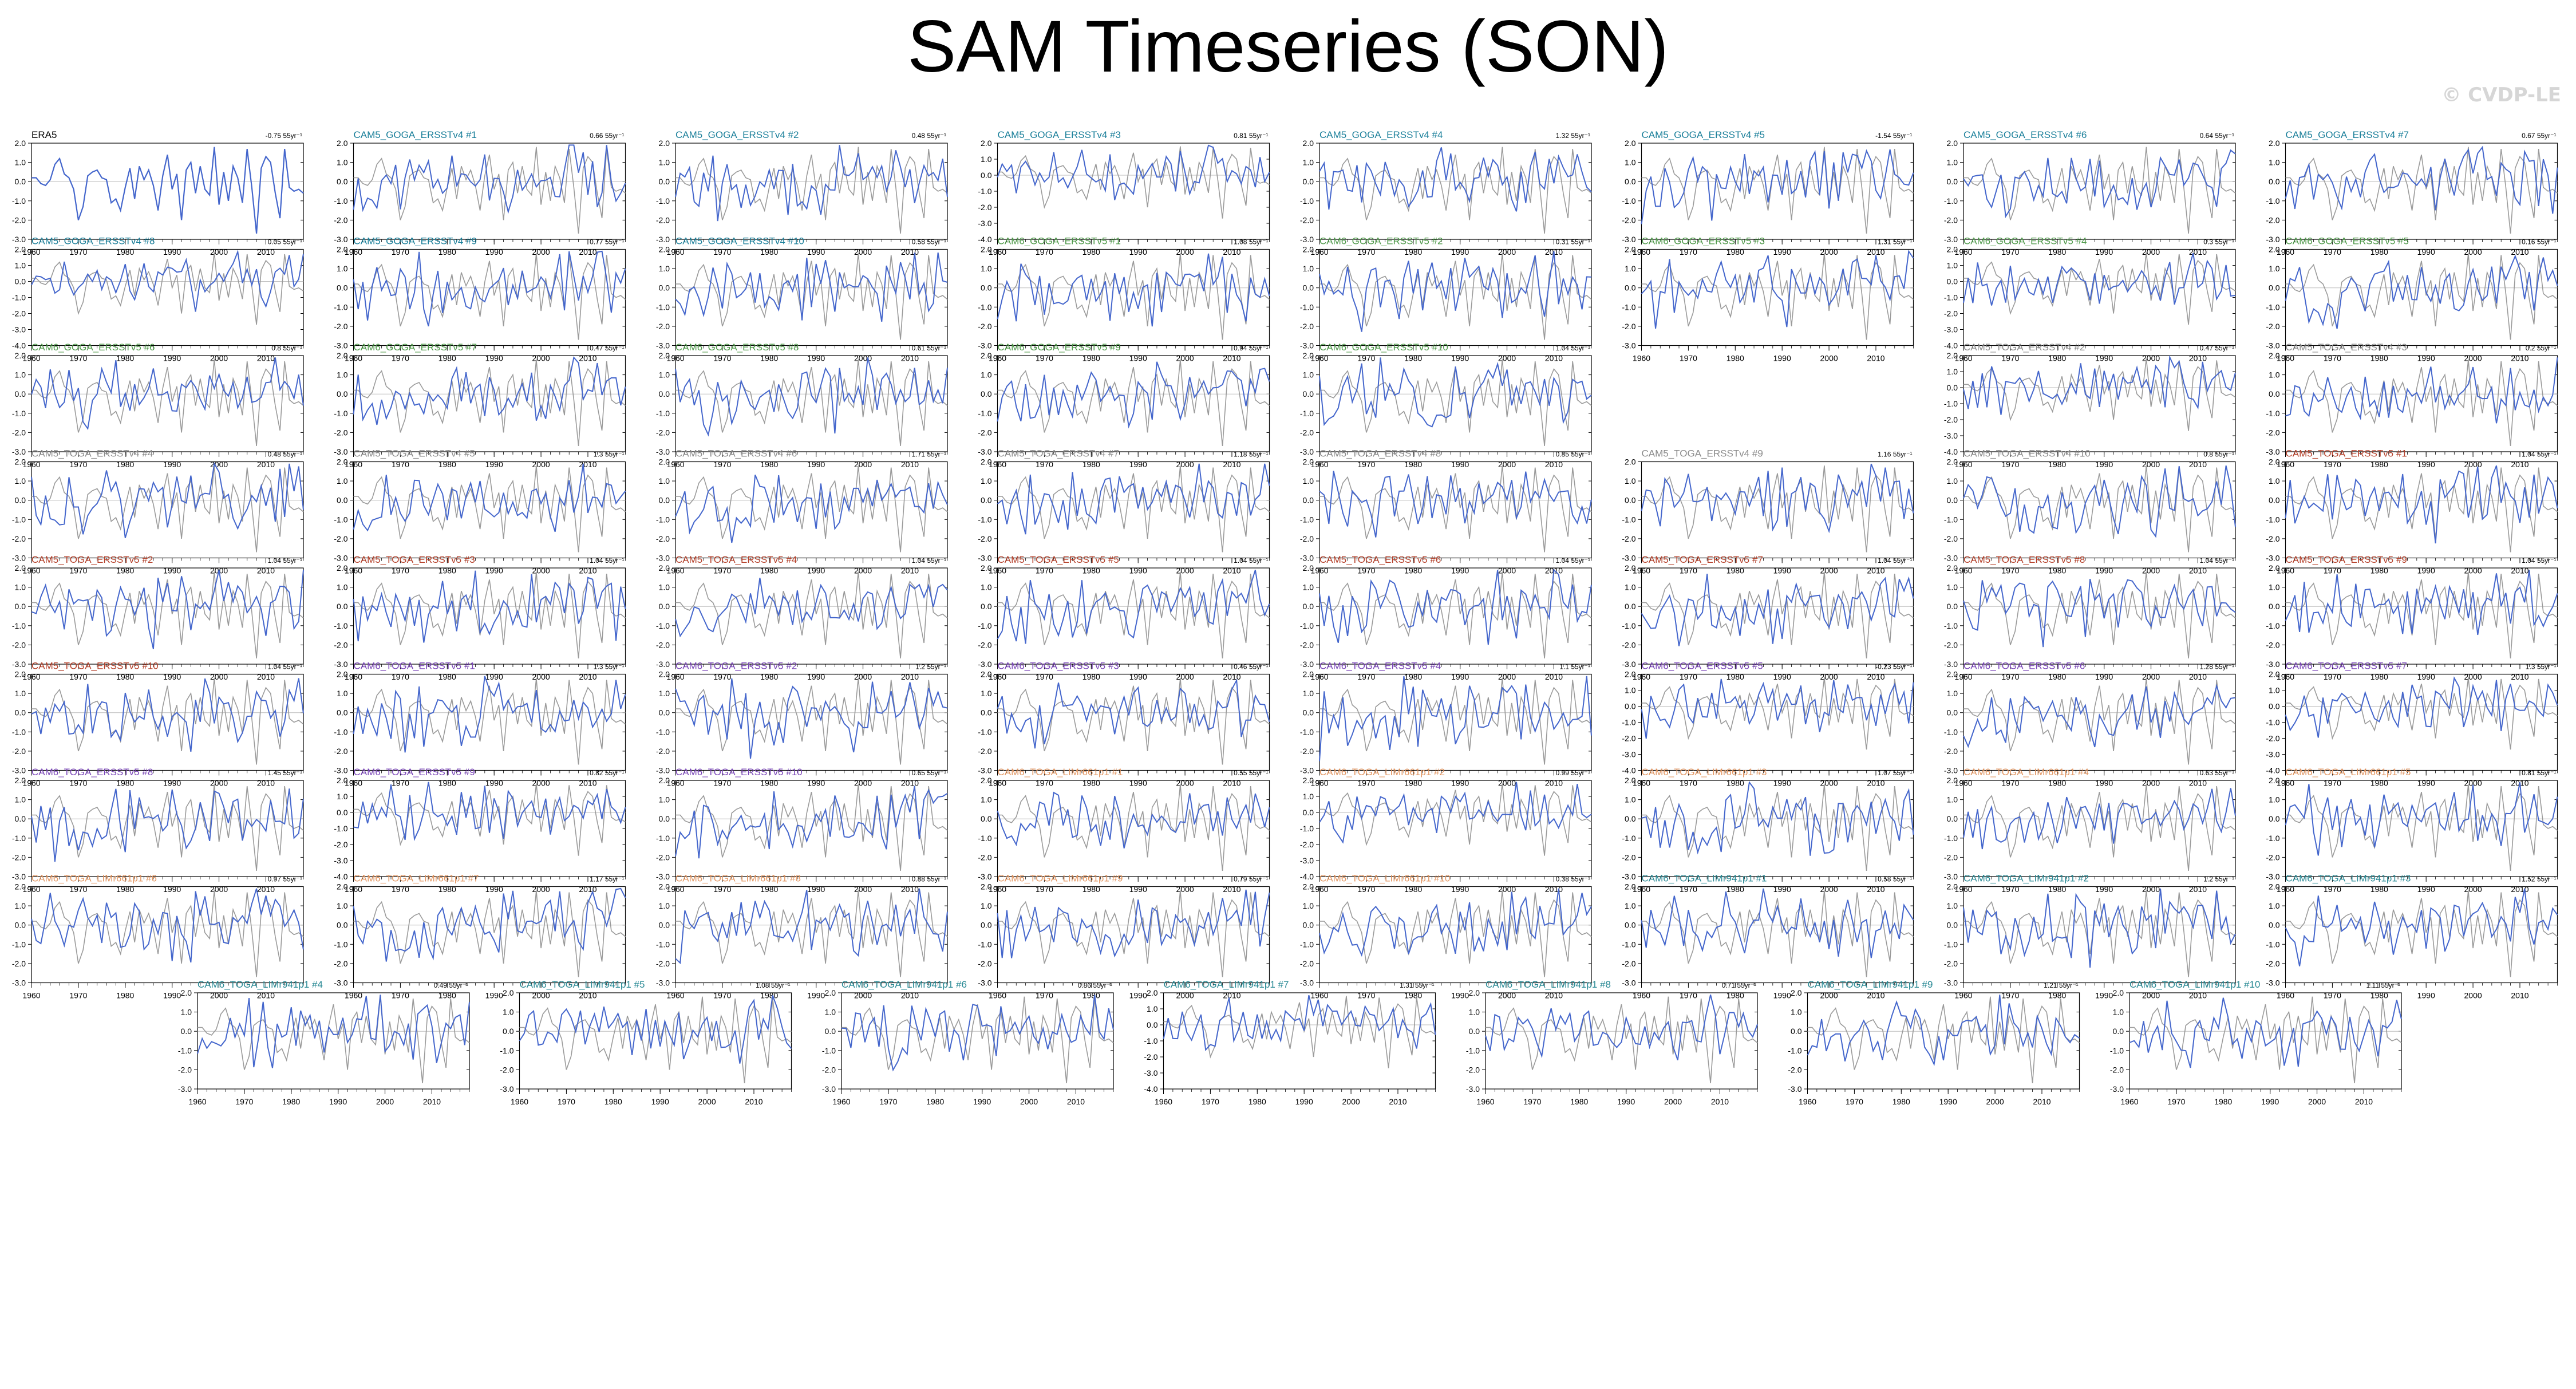 This screenshot has height=1389, width=2576. What do you see at coordinates (2218, 455) in the screenshot?
I see `panel-trend: 0.8 55yr⁻¹` at bounding box center [2218, 455].